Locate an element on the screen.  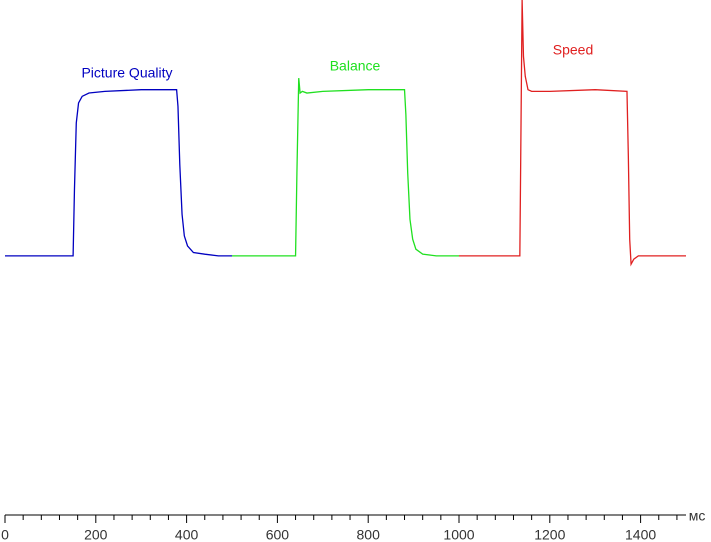
x-tick-label: 1400 is located at coordinates (640, 534).